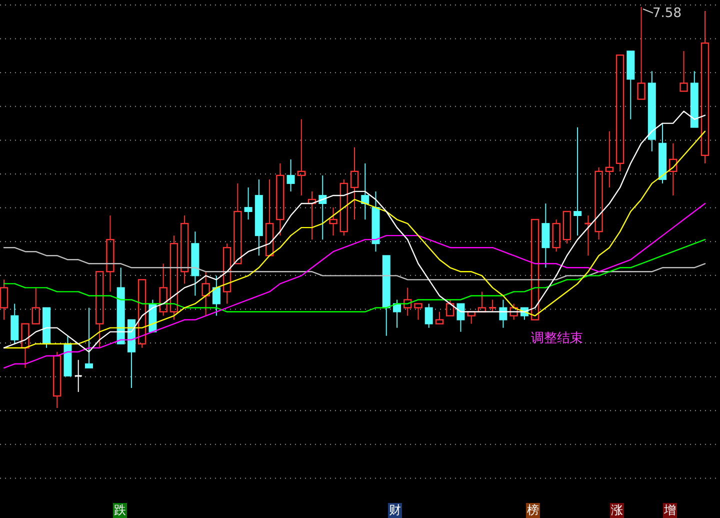 The height and width of the screenshot is (518, 720). Describe the element at coordinates (667, 13) in the screenshot. I see `annotation: 7.58` at that location.